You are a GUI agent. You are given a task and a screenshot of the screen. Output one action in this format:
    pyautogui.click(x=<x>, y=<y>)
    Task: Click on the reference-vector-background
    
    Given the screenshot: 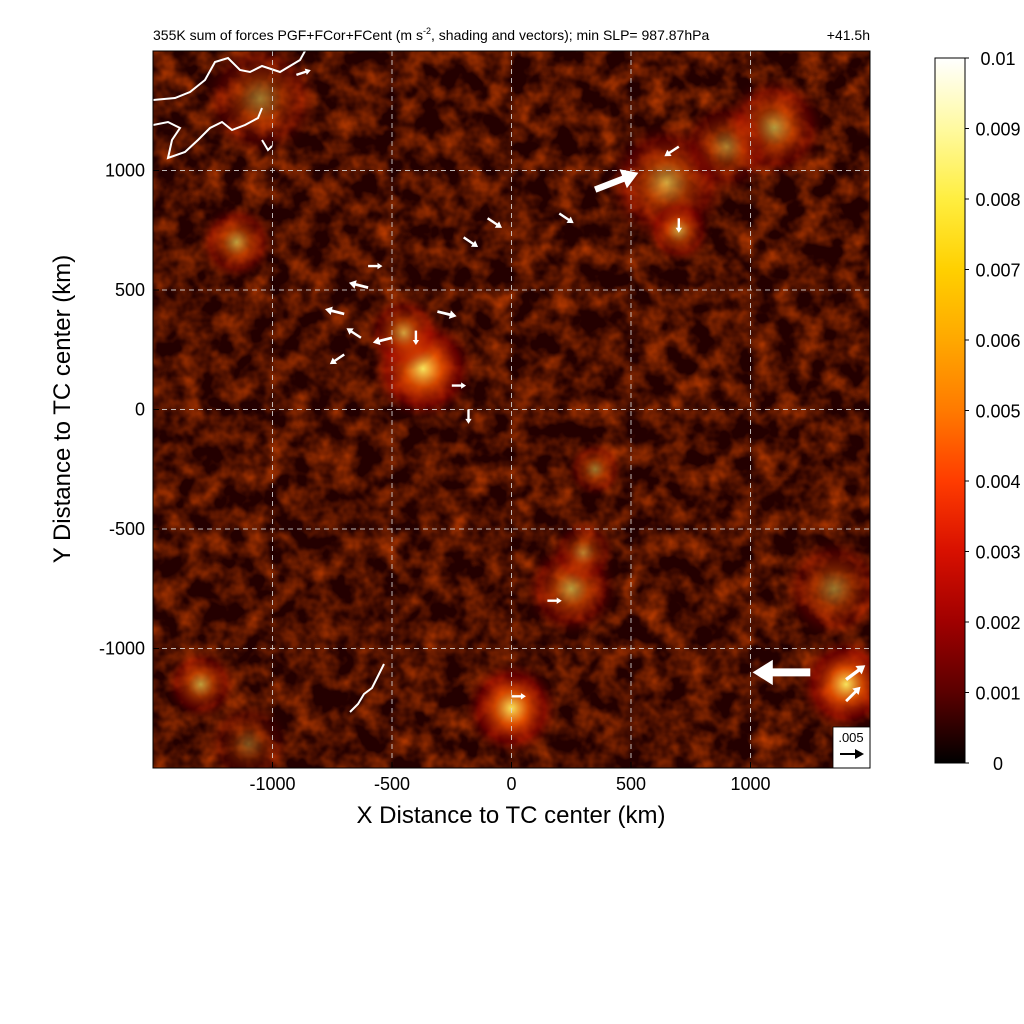 What is the action you would take?
    pyautogui.click(x=851, y=747)
    